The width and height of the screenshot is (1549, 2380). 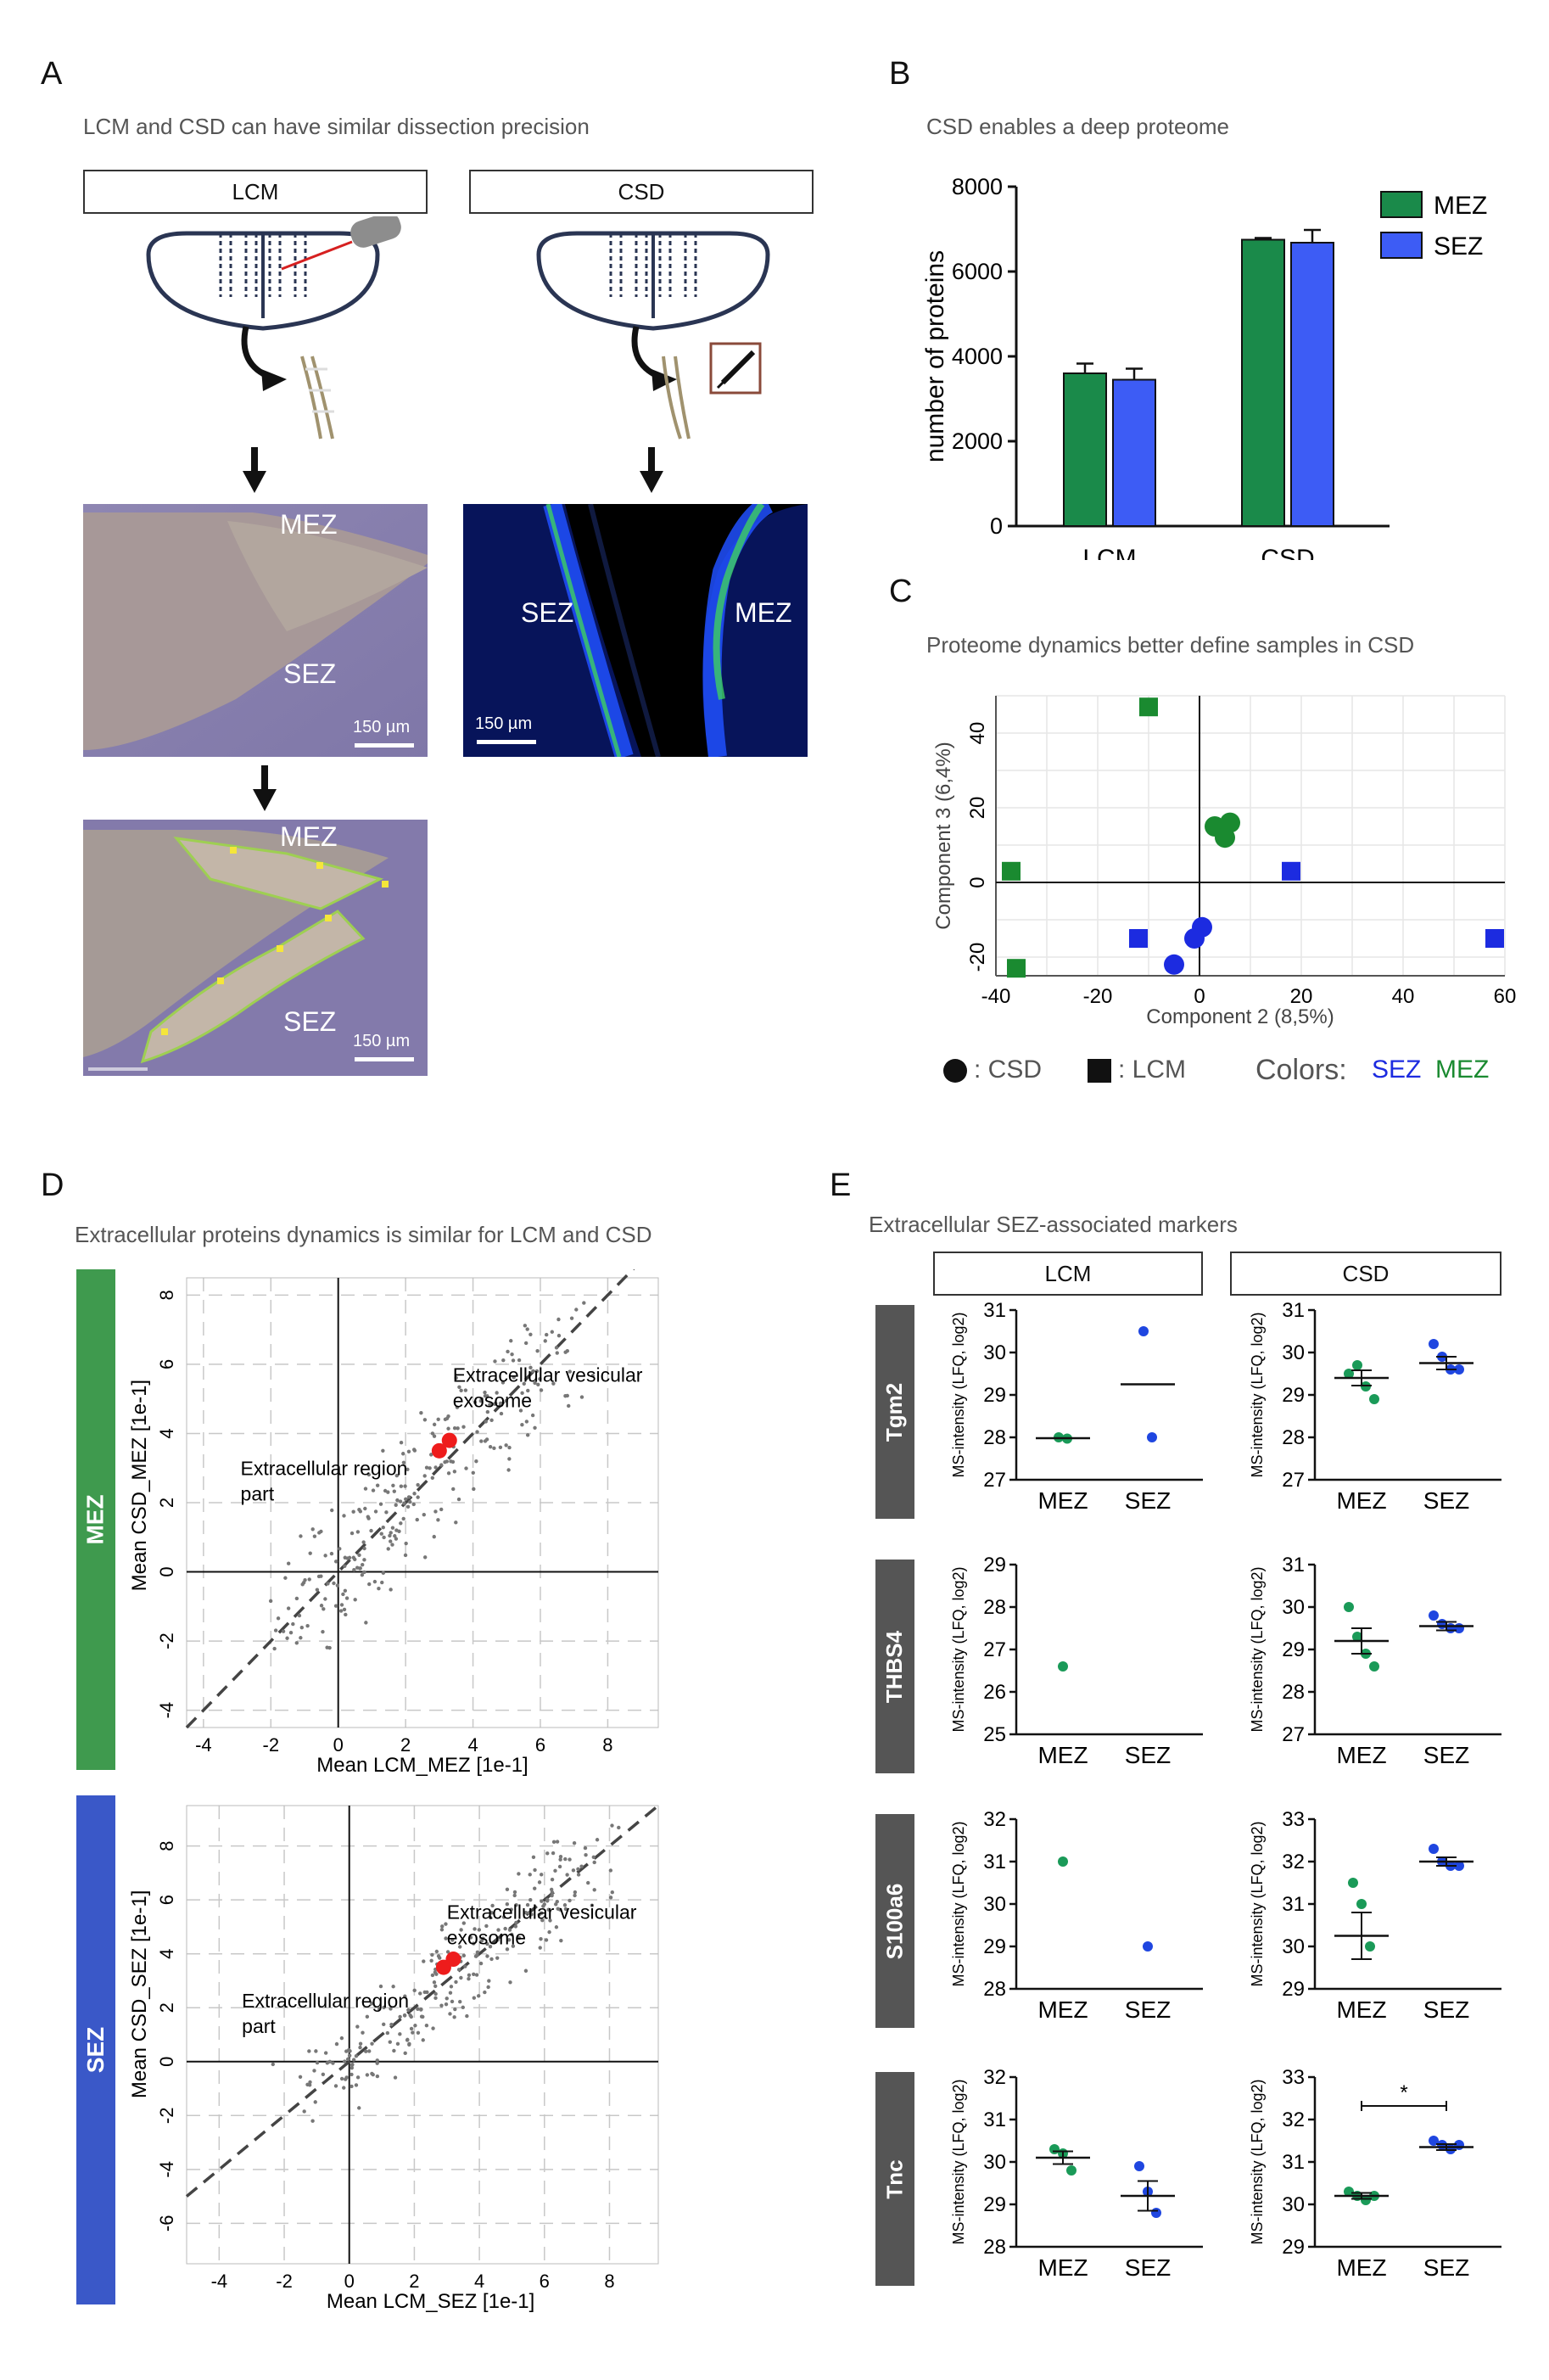 What do you see at coordinates (166, 1954) in the screenshot?
I see `y-tick-label: 4` at bounding box center [166, 1954].